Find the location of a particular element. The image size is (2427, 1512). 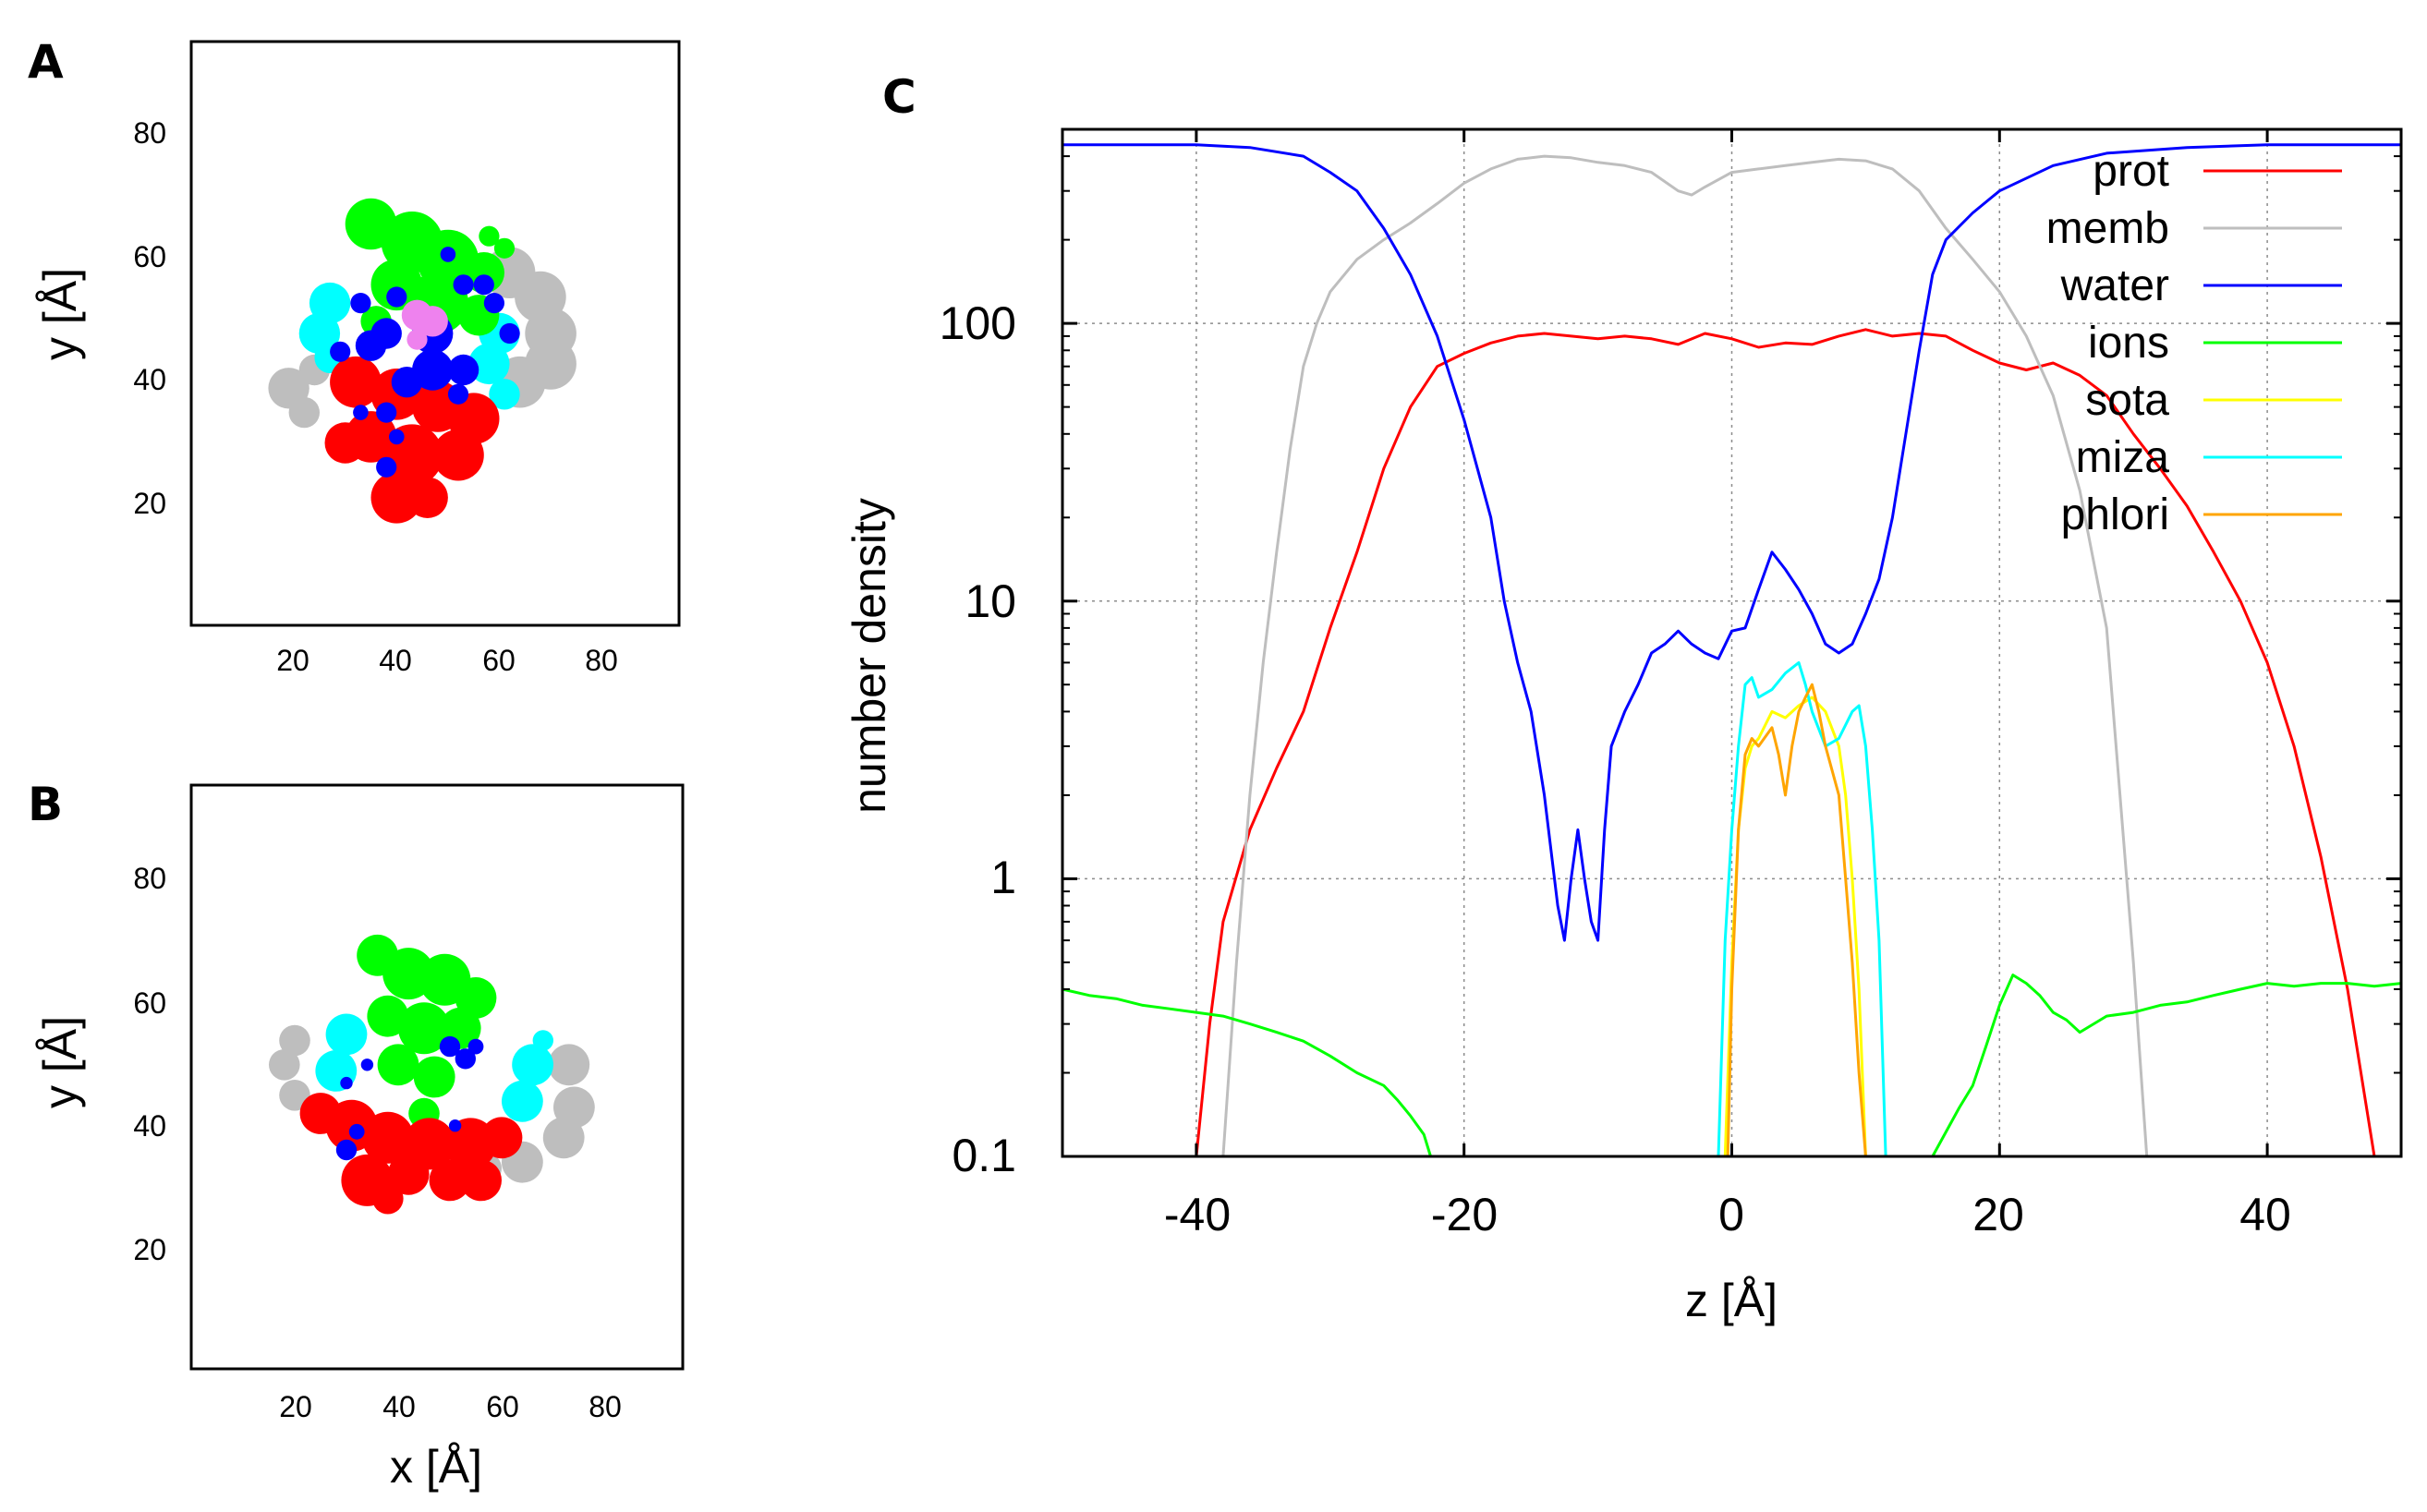

panel-b-ytick: 20 is located at coordinates (149, 1249).